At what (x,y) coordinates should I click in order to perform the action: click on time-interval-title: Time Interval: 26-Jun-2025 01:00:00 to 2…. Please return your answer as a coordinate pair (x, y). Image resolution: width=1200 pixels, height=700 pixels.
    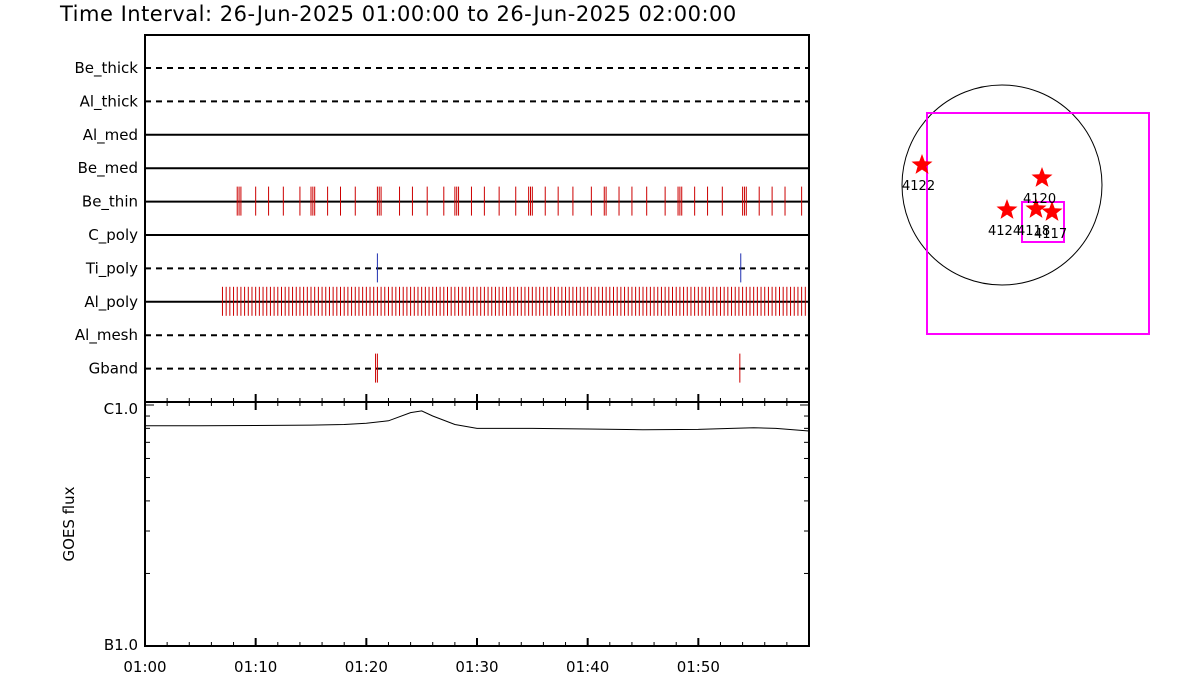
    Looking at the image, I should click on (398, 14).